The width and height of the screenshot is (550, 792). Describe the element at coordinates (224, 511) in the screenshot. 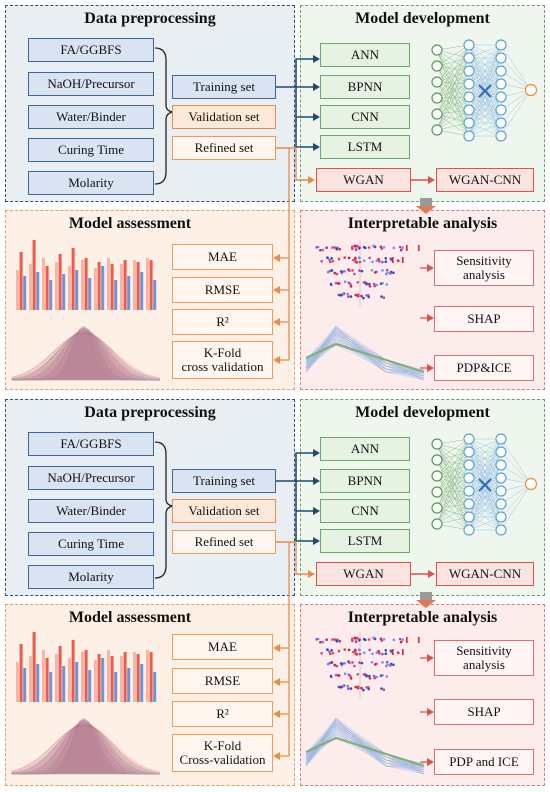

I see `validation-set-box: Validation set` at that location.